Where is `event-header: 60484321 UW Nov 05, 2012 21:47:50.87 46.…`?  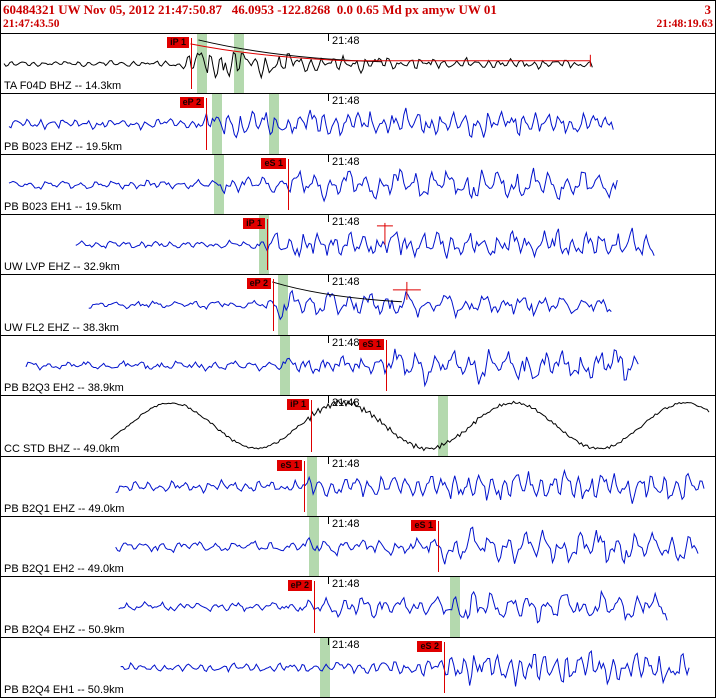
event-header: 60484321 UW Nov 05, 2012 21:47:50.87 46.… is located at coordinates (358, 10).